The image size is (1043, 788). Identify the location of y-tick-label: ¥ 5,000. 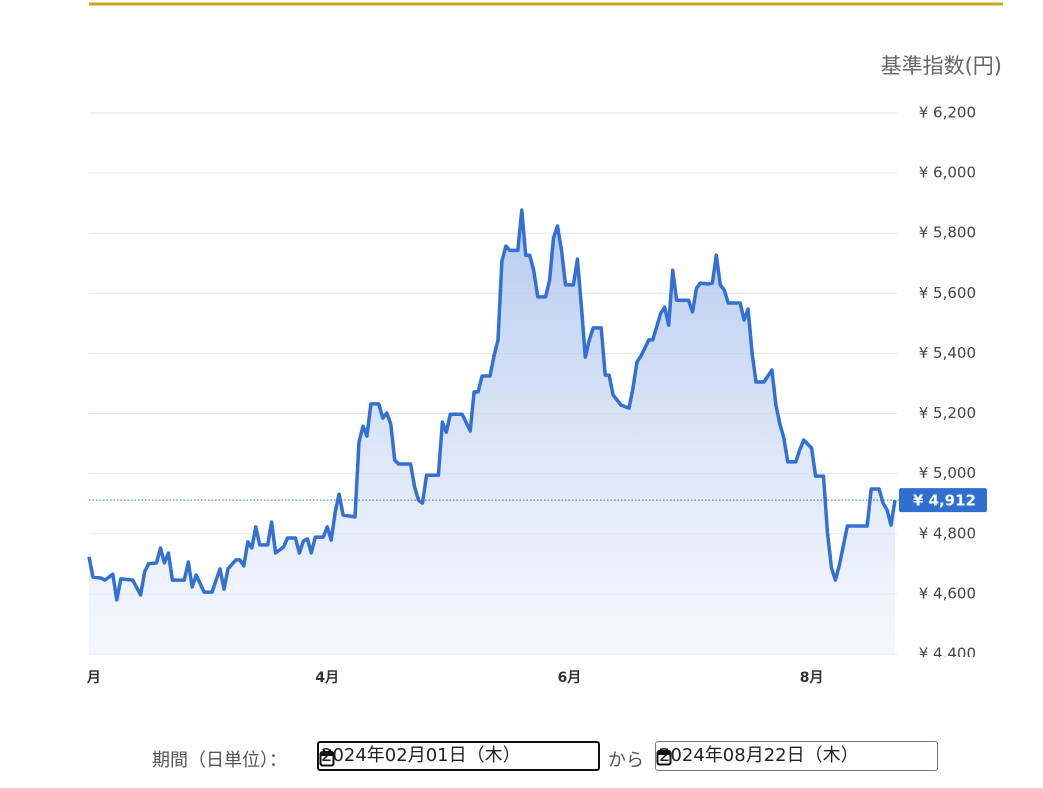
(947, 473).